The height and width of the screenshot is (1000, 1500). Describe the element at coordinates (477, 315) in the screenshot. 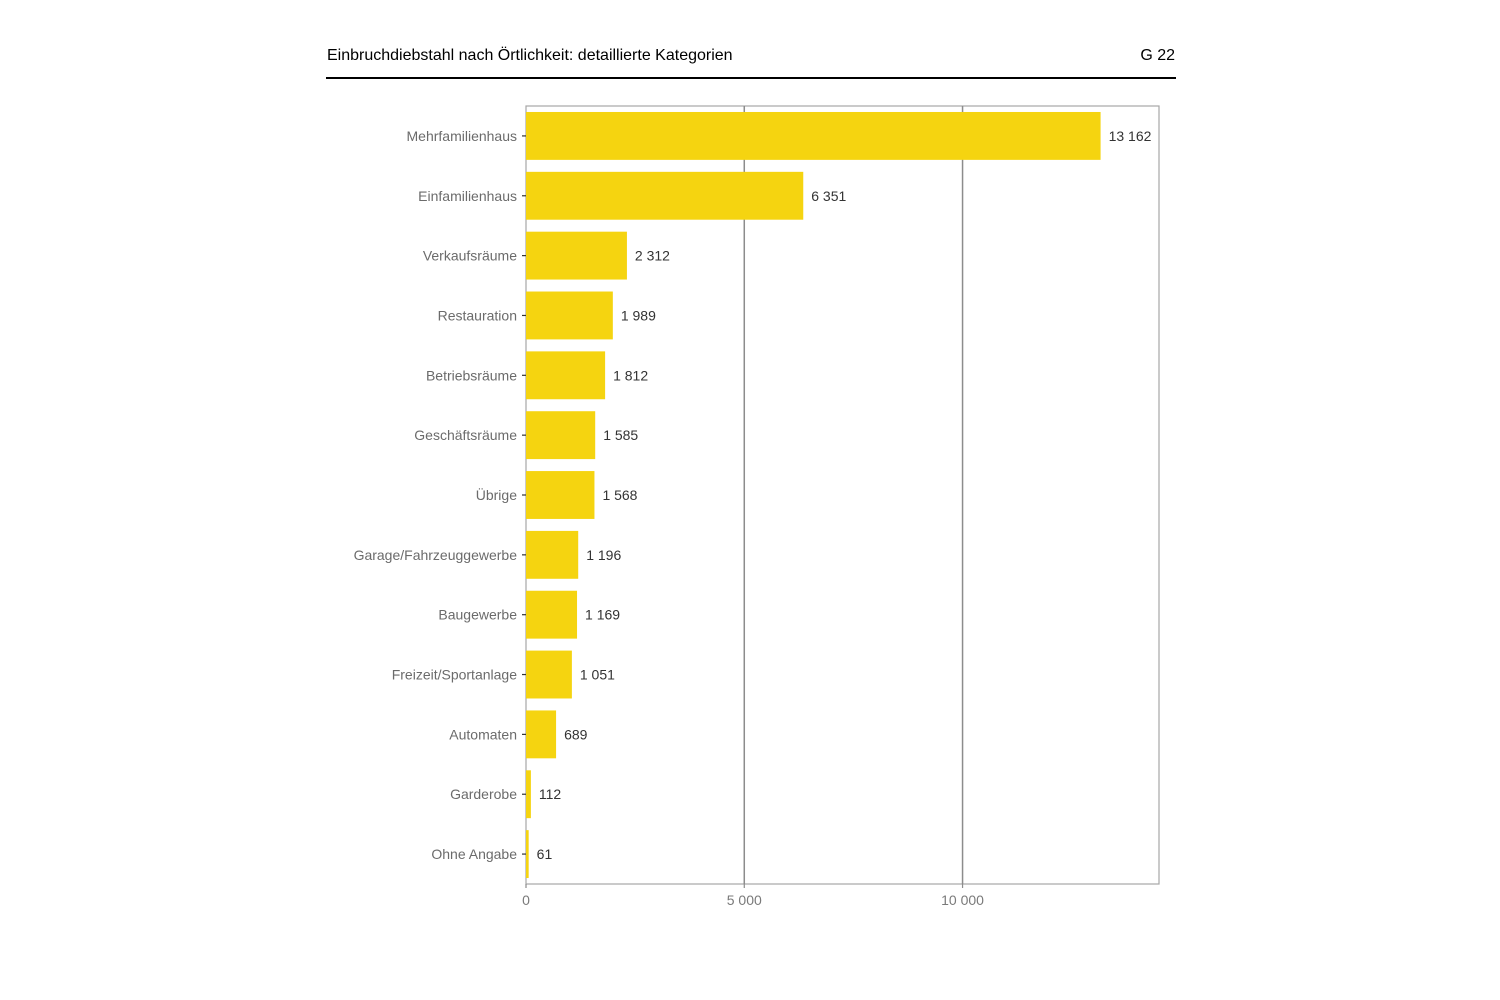

I see `category-label: Restauration` at that location.